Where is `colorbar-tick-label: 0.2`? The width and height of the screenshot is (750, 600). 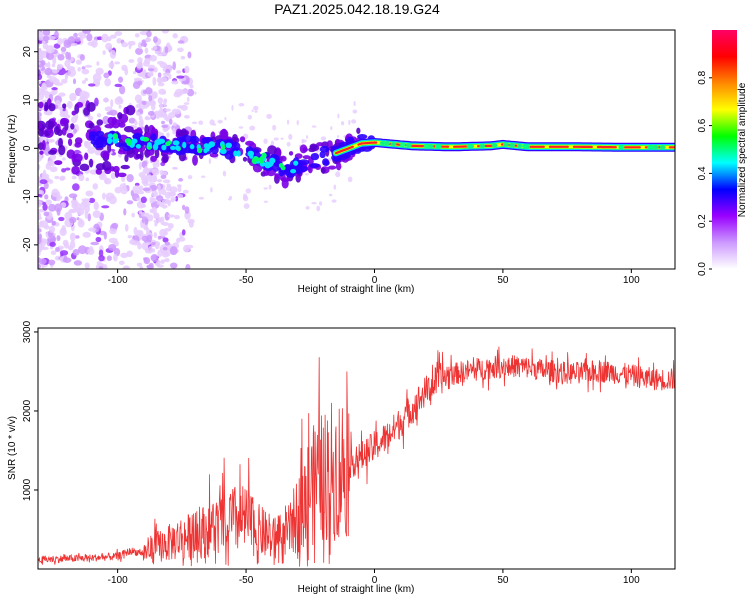 colorbar-tick-label: 0.2 is located at coordinates (702, 221).